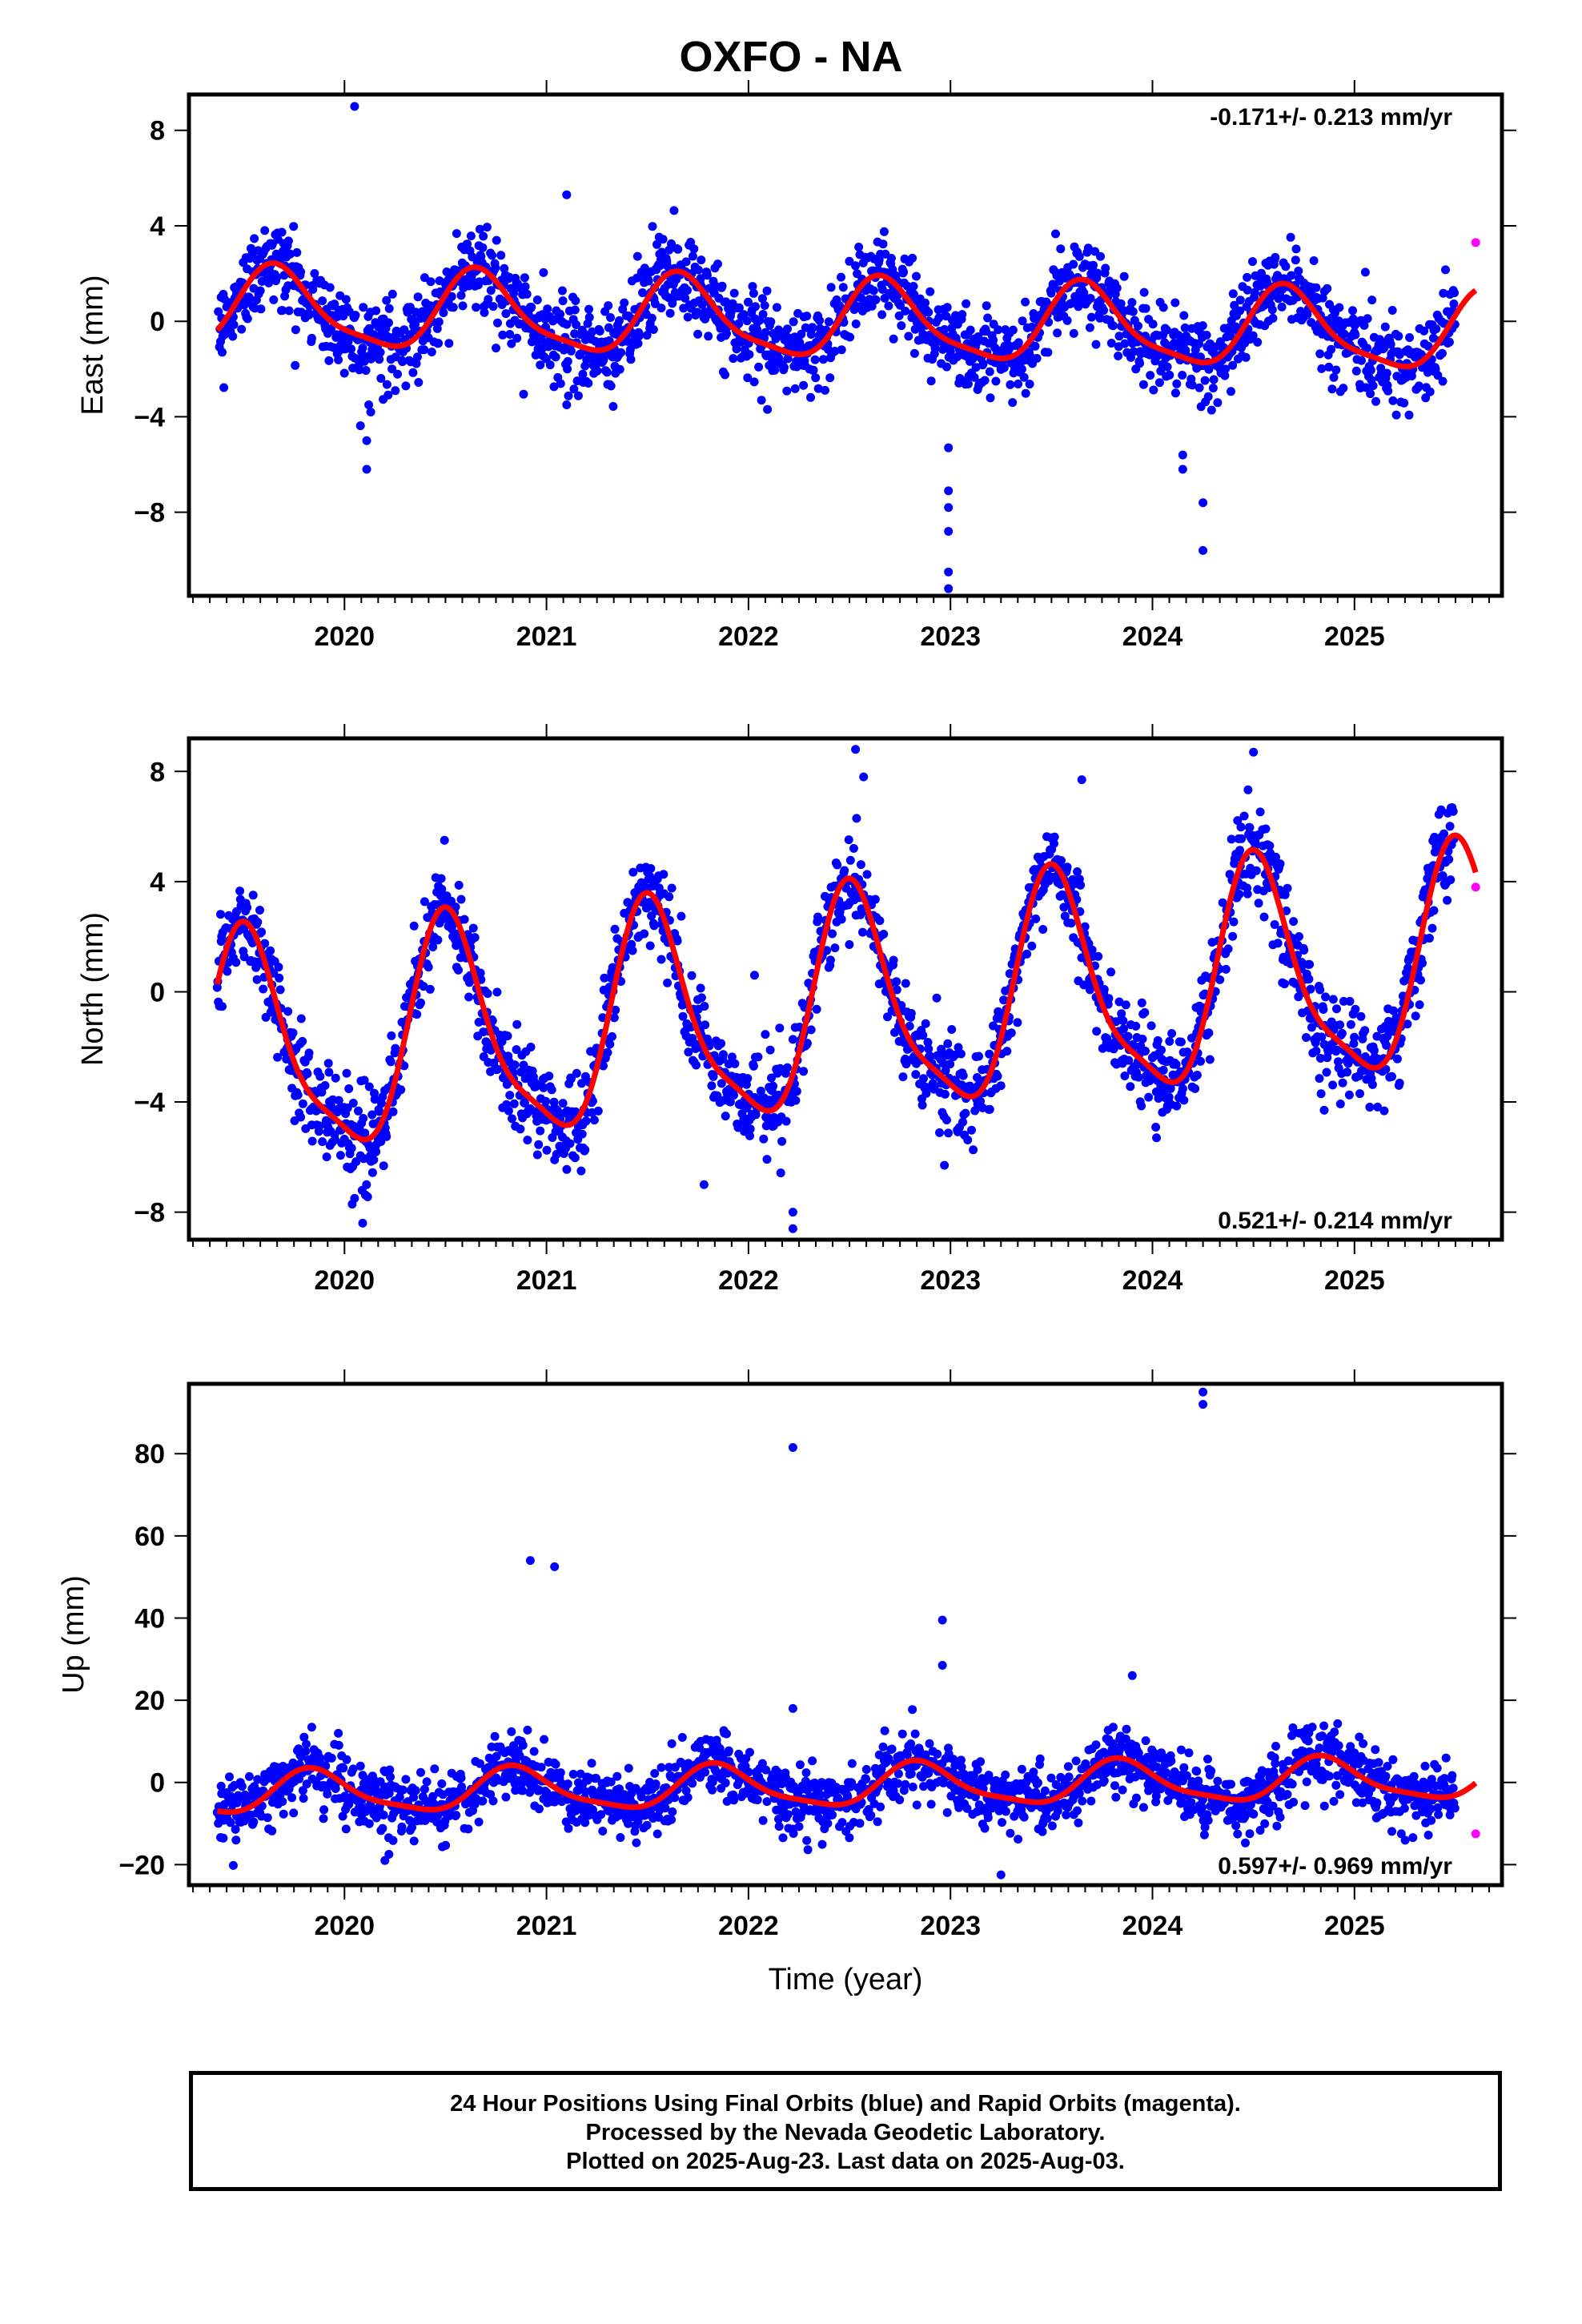 The width and height of the screenshot is (1582, 2324). Describe the element at coordinates (149, 1103) in the screenshot. I see `y-tick-label: −4` at that location.